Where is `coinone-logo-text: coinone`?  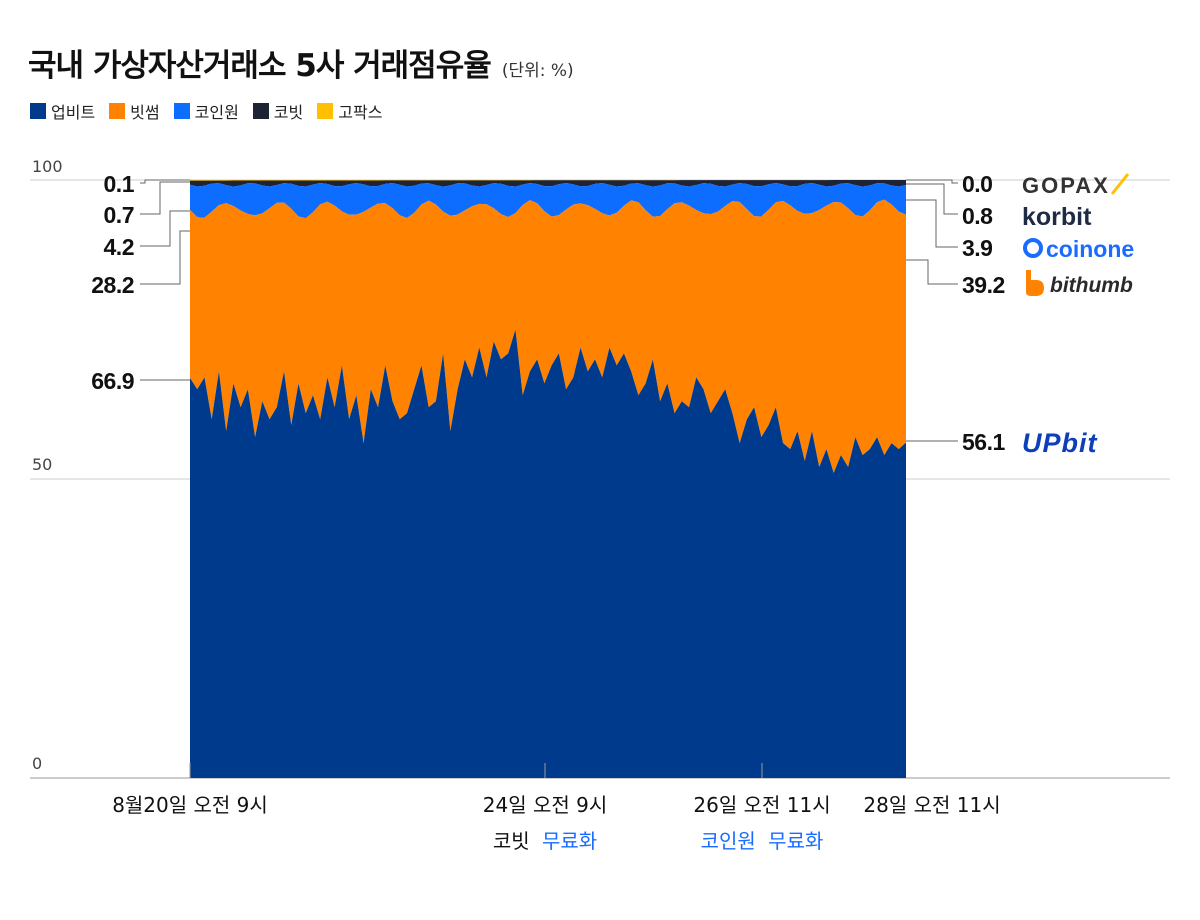
coinone-logo-text: coinone is located at coordinates (1090, 249).